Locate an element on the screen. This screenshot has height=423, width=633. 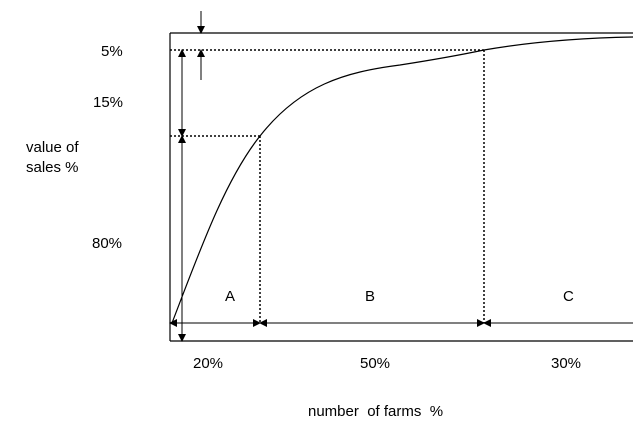
x-label-50: 50% is located at coordinates (375, 363).